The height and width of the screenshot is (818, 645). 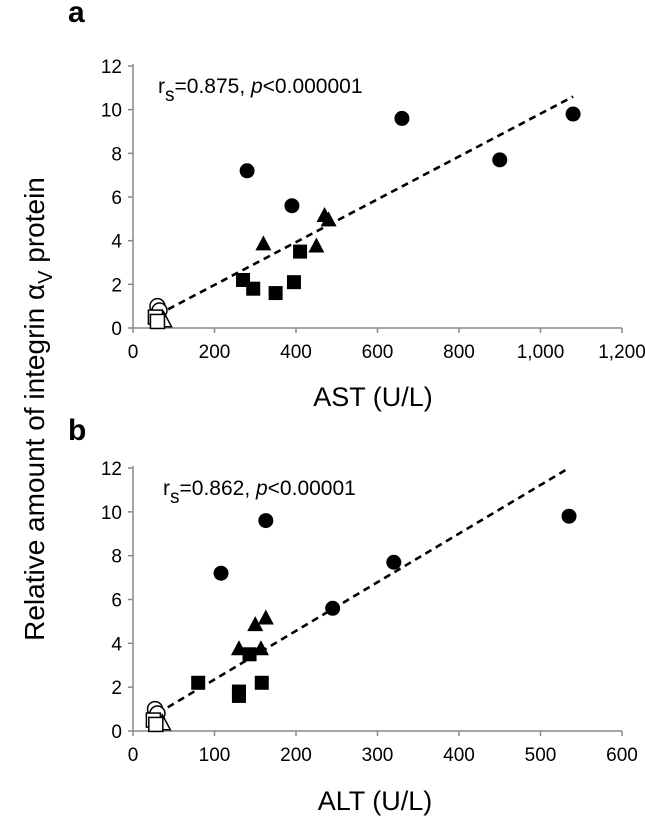 I want to click on annot-rest: =0.875,, so click(x=213, y=86).